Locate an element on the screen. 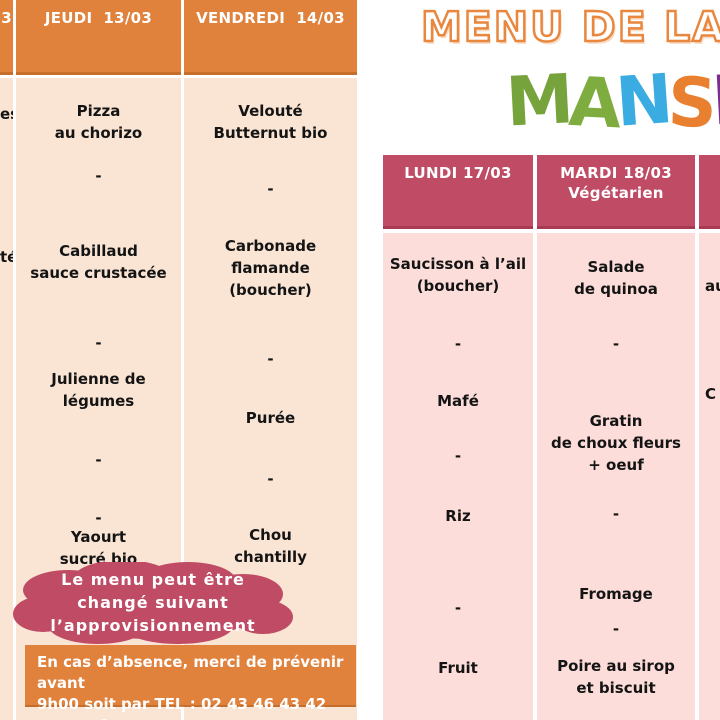 This screenshot has height=720, width=720. column-mercredi-cut: 3 es té is located at coordinates (6, 360).